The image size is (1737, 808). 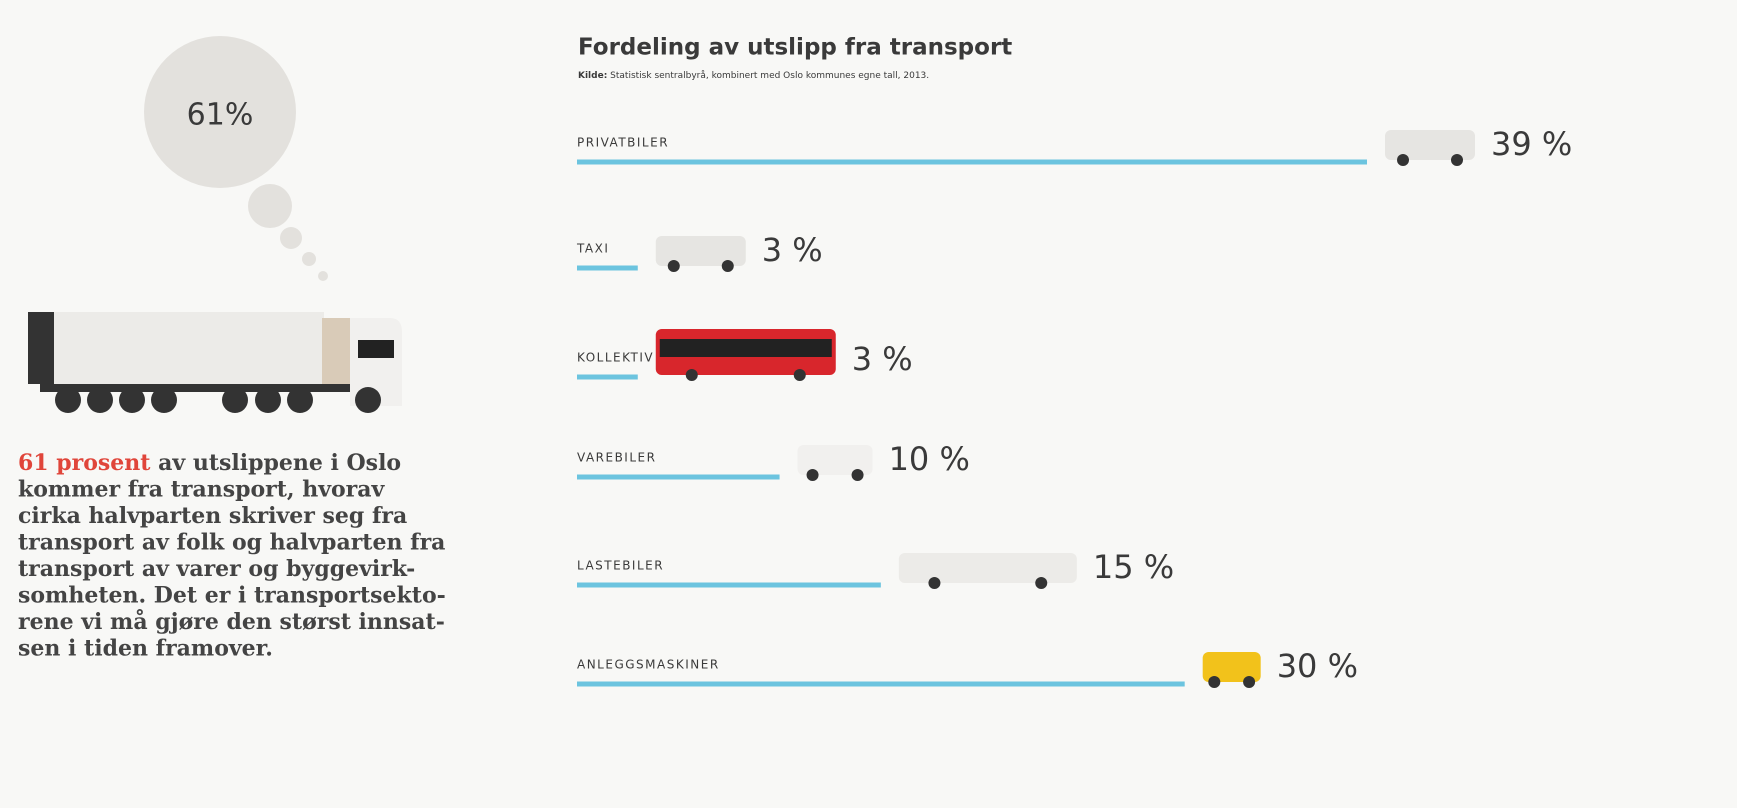 I want to click on icon-windows, so click(x=745, y=348).